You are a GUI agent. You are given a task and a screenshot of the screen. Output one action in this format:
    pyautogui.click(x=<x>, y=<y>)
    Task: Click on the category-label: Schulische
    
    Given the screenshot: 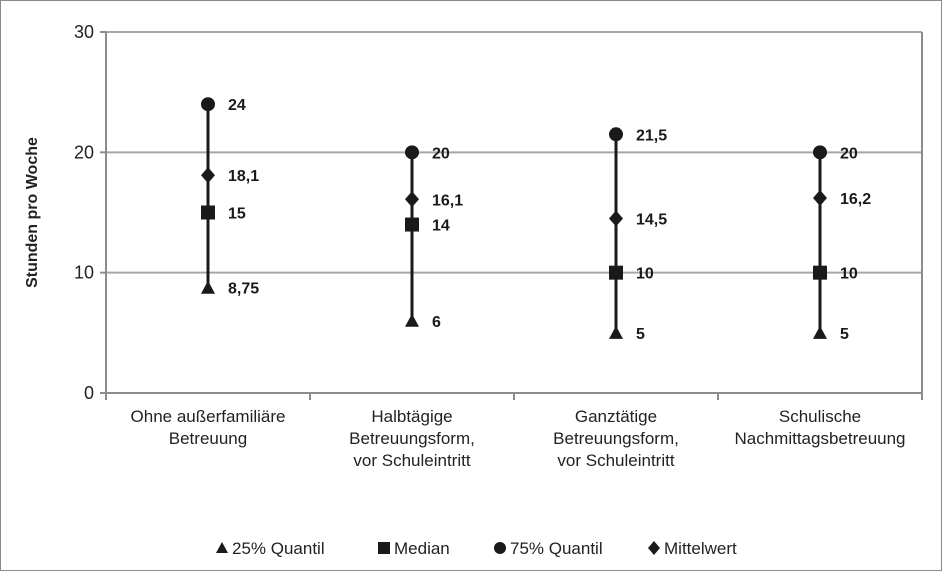 What is the action you would take?
    pyautogui.click(x=820, y=416)
    